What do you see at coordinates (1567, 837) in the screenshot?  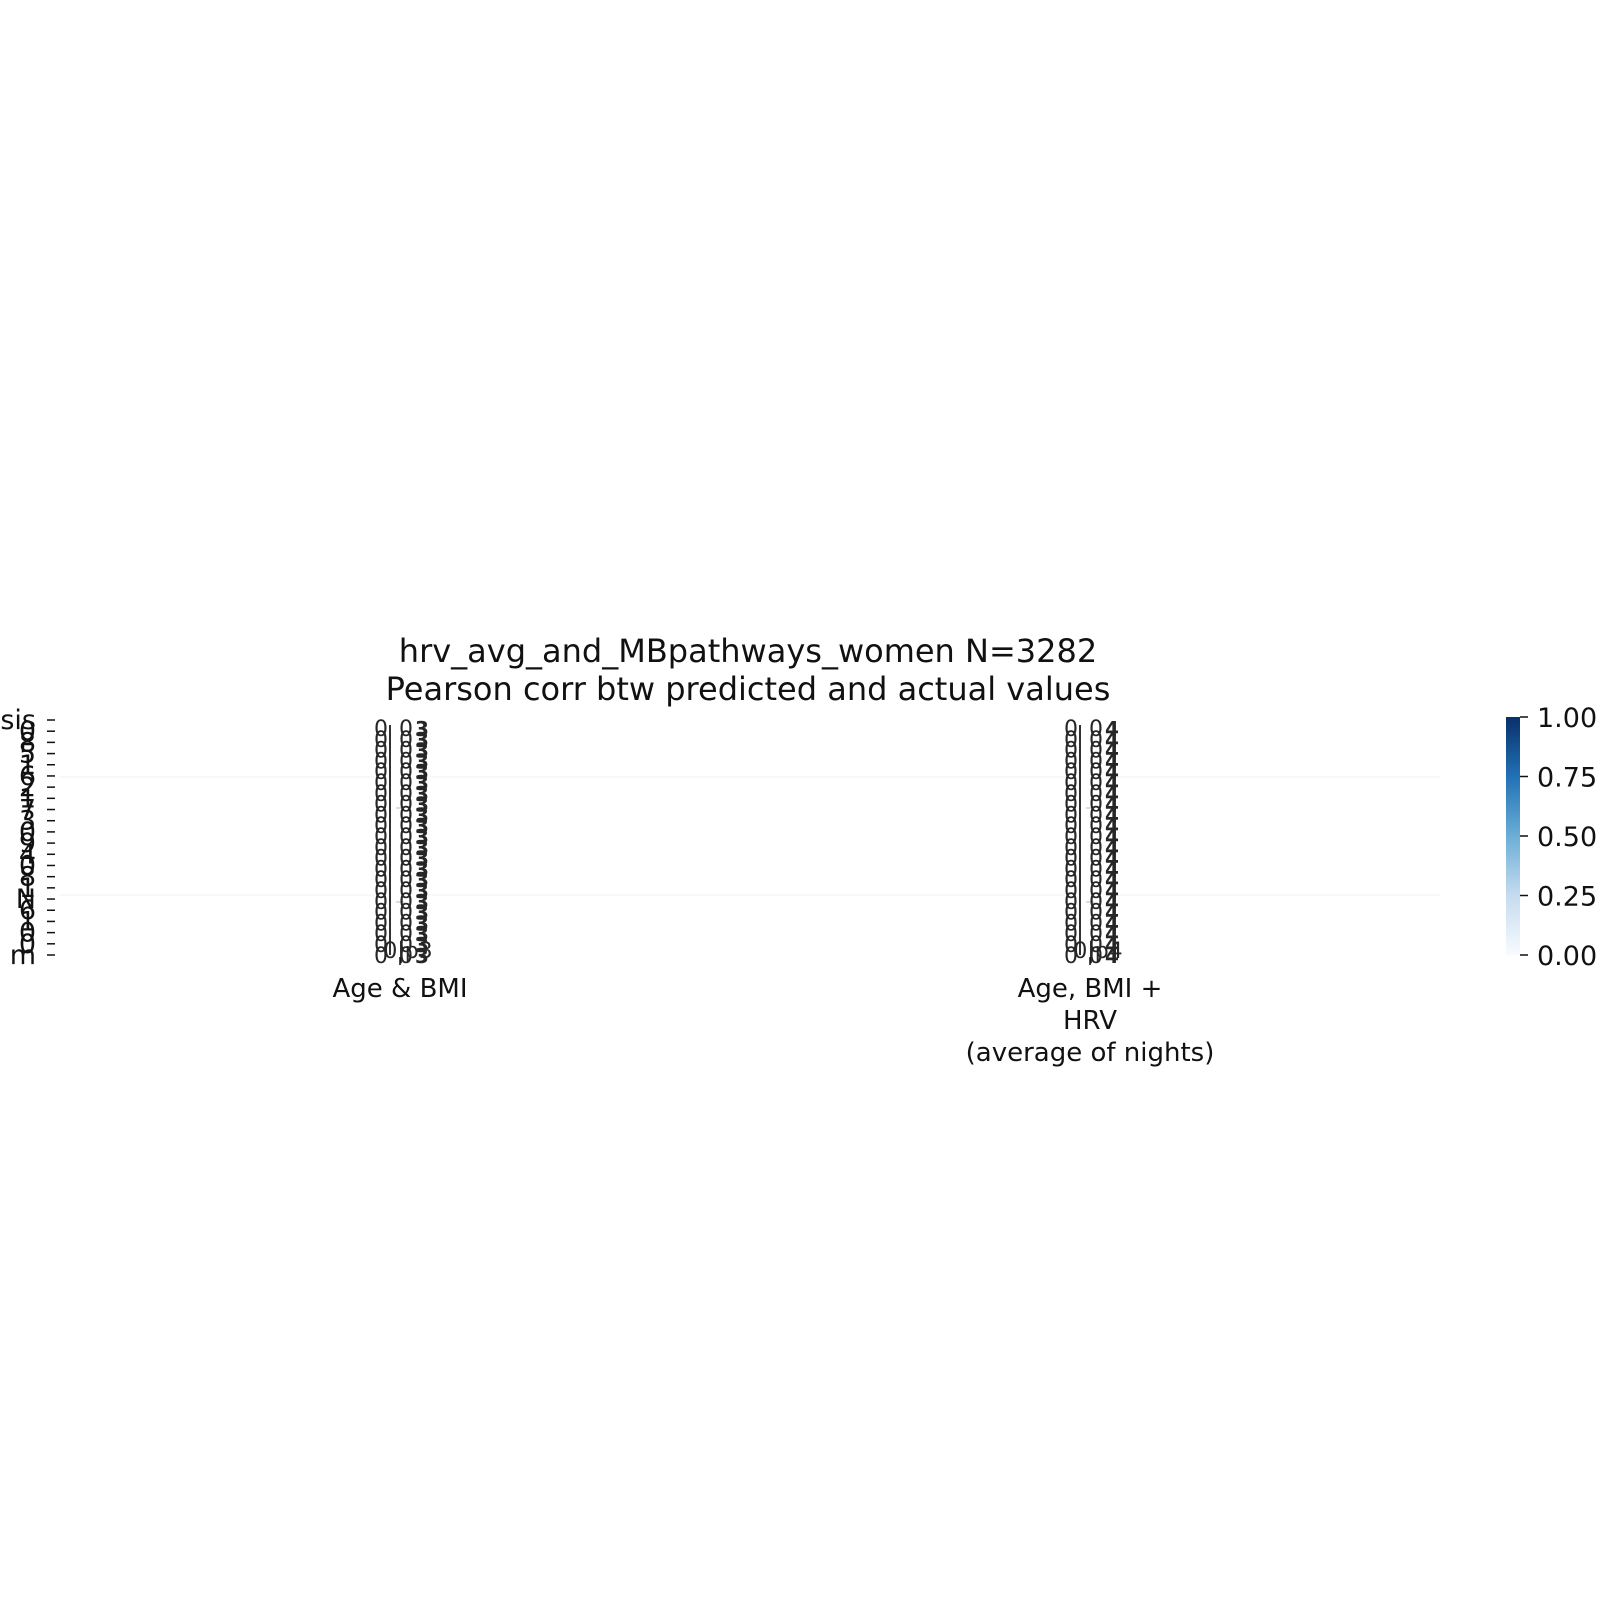 I see `colorbar-tick-label: 0.50` at bounding box center [1567, 837].